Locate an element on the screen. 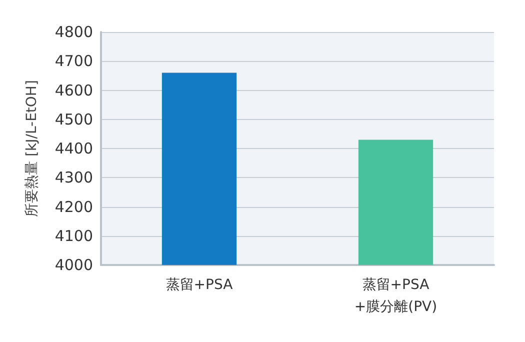 This screenshot has height=342, width=525. y-axis-title: 所要熱量 [kJ/L-EtOH] is located at coordinates (32, 148).